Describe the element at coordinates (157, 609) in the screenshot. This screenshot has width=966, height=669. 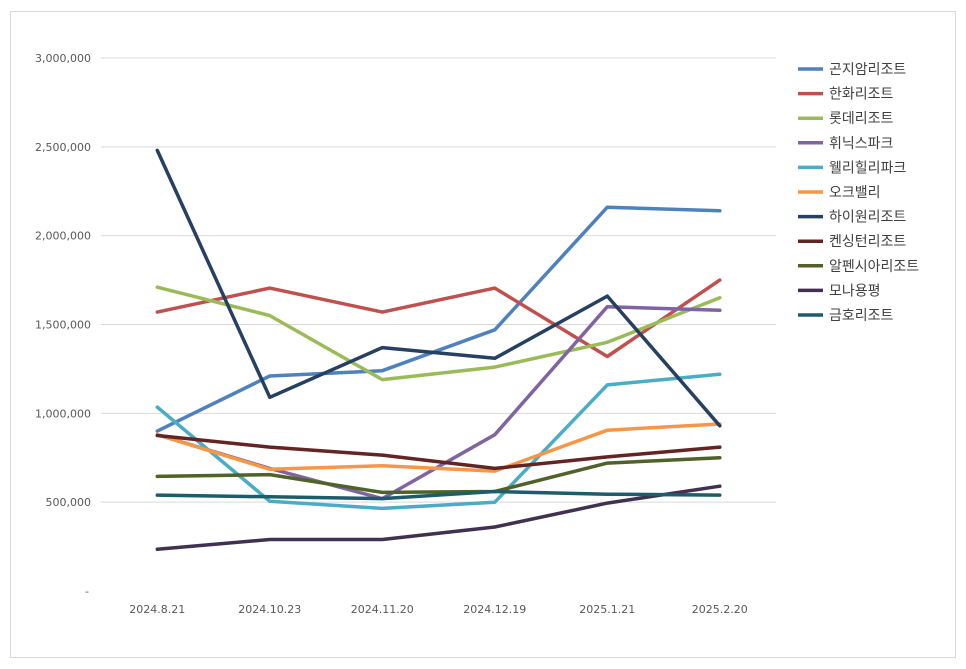
I see `x-tick-label: 2024.8.21` at that location.